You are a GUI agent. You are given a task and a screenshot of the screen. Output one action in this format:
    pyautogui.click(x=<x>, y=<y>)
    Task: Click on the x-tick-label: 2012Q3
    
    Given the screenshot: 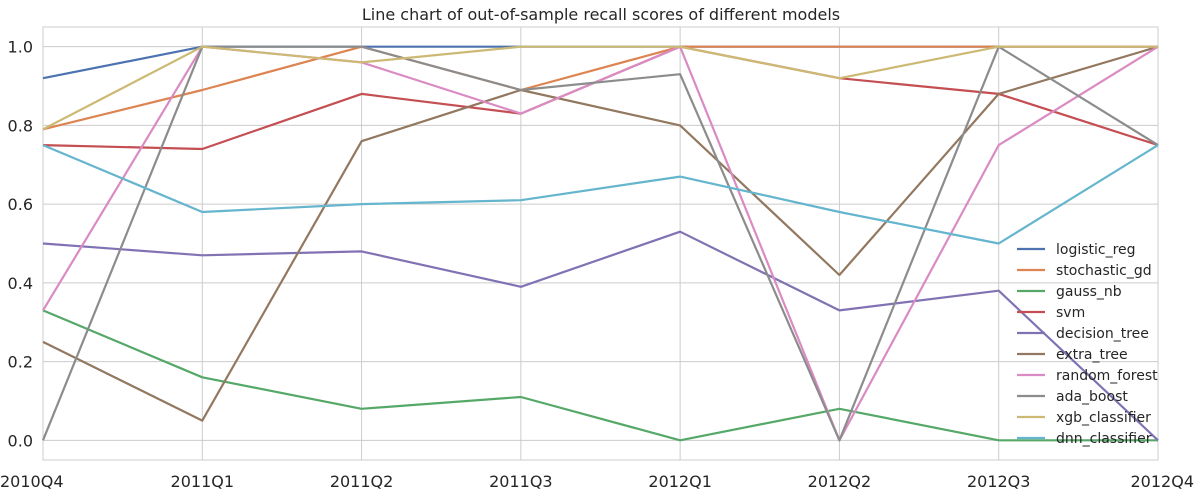 What is the action you would take?
    pyautogui.click(x=999, y=481)
    